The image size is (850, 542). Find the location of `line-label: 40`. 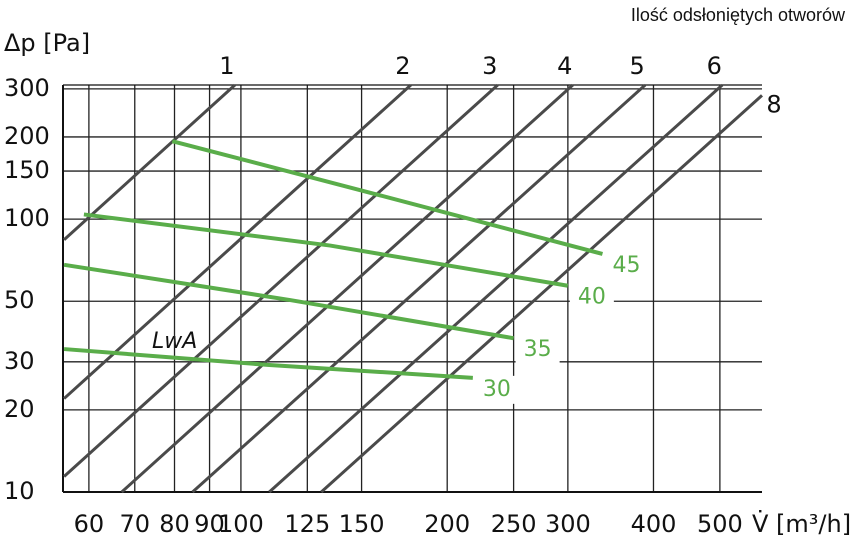

line-label: 40 is located at coordinates (592, 297).